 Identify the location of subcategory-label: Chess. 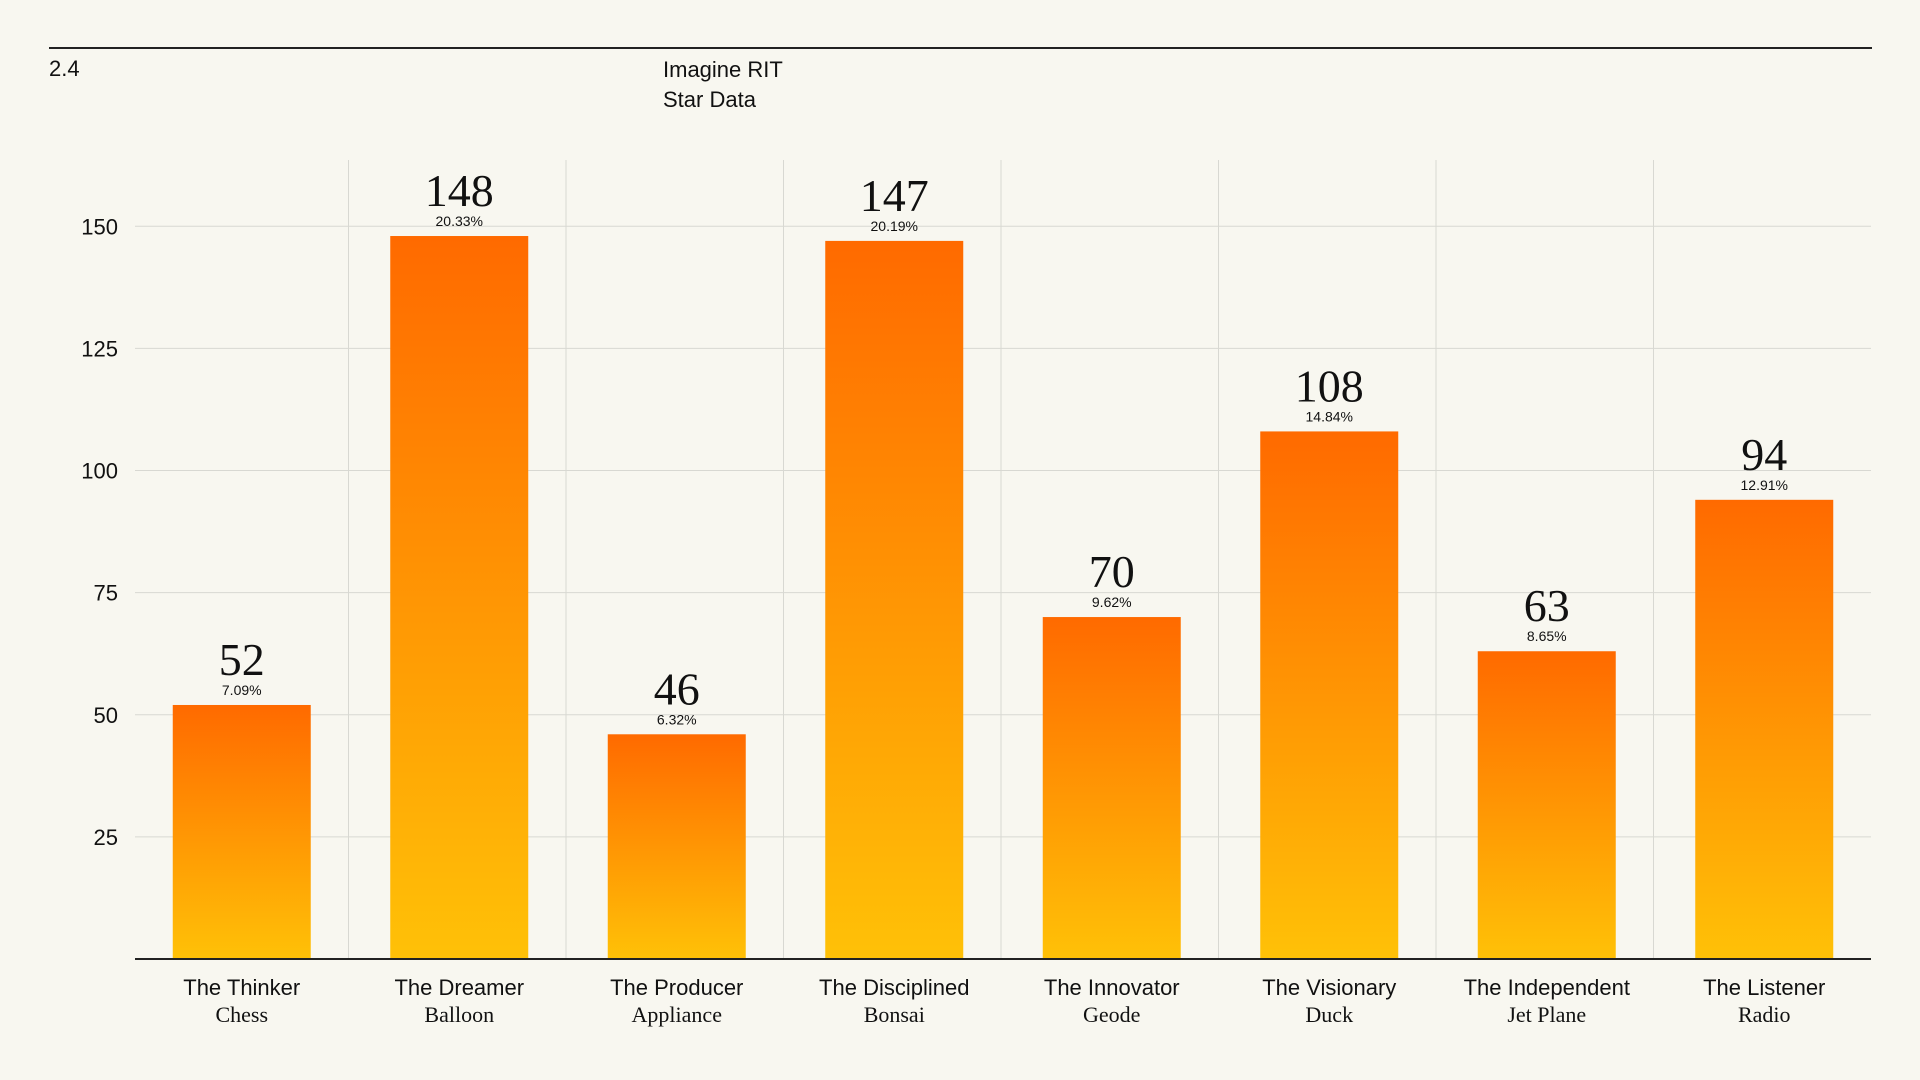
(241, 1014).